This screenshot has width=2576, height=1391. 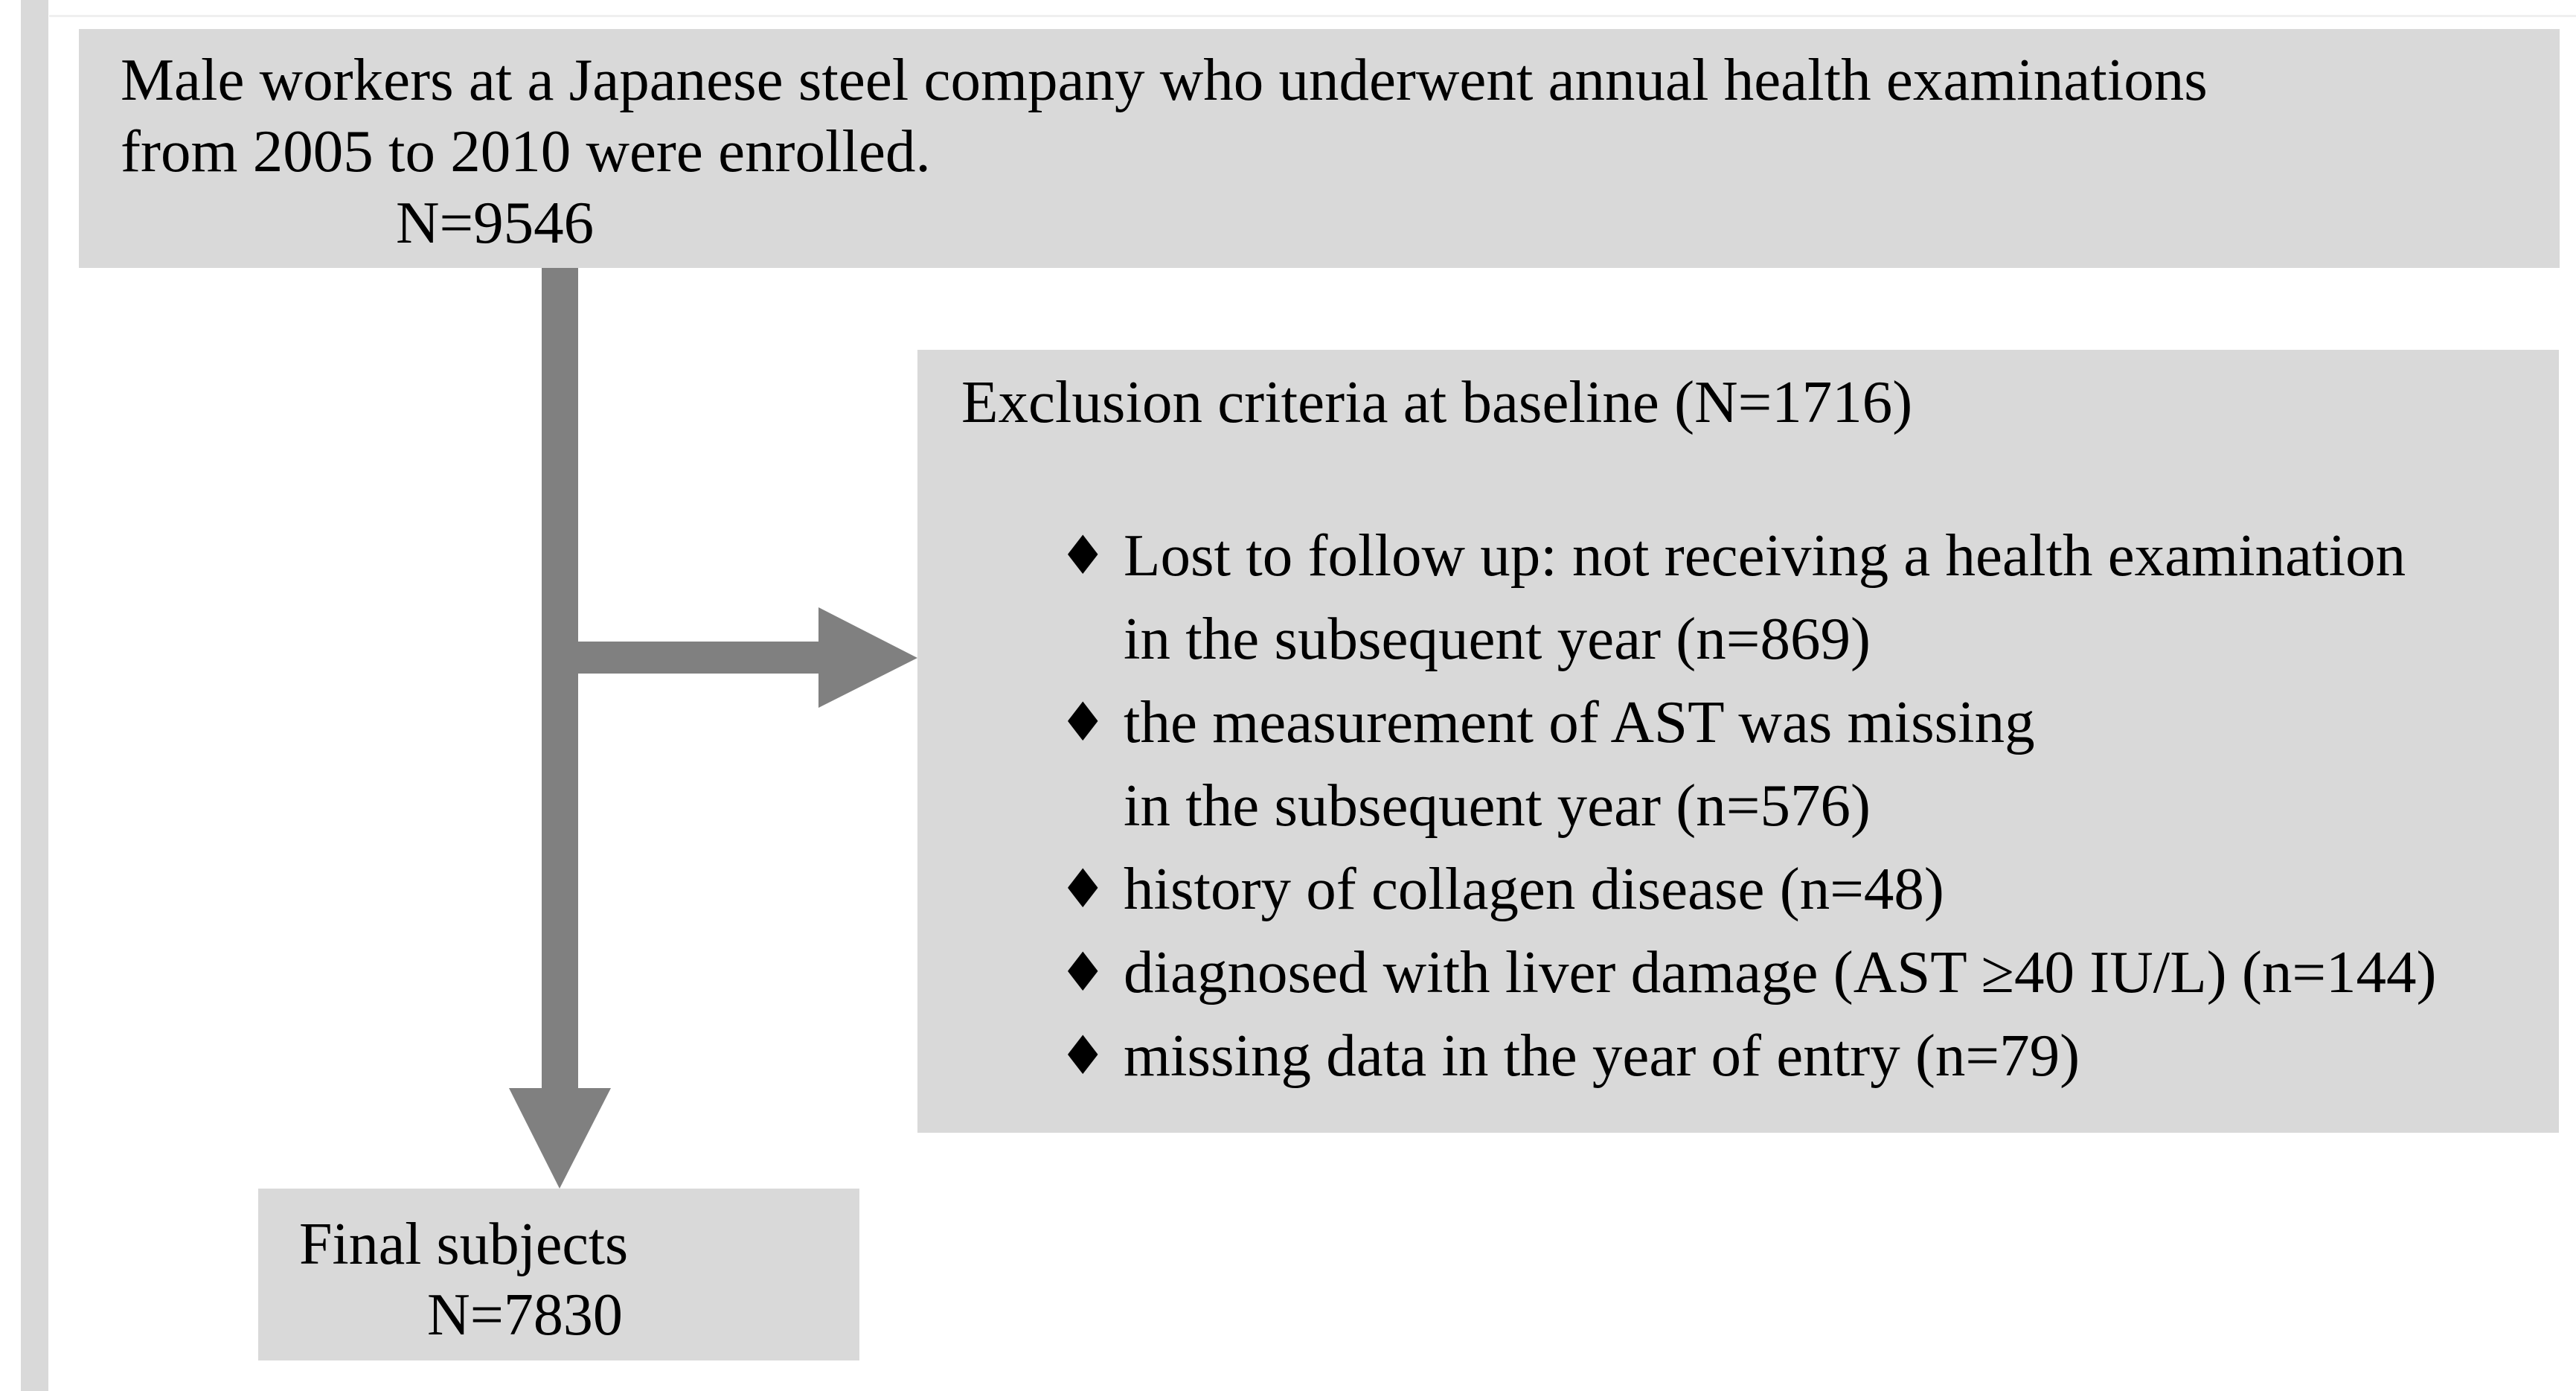 I want to click on down-arrow-shaft, so click(x=560, y=678).